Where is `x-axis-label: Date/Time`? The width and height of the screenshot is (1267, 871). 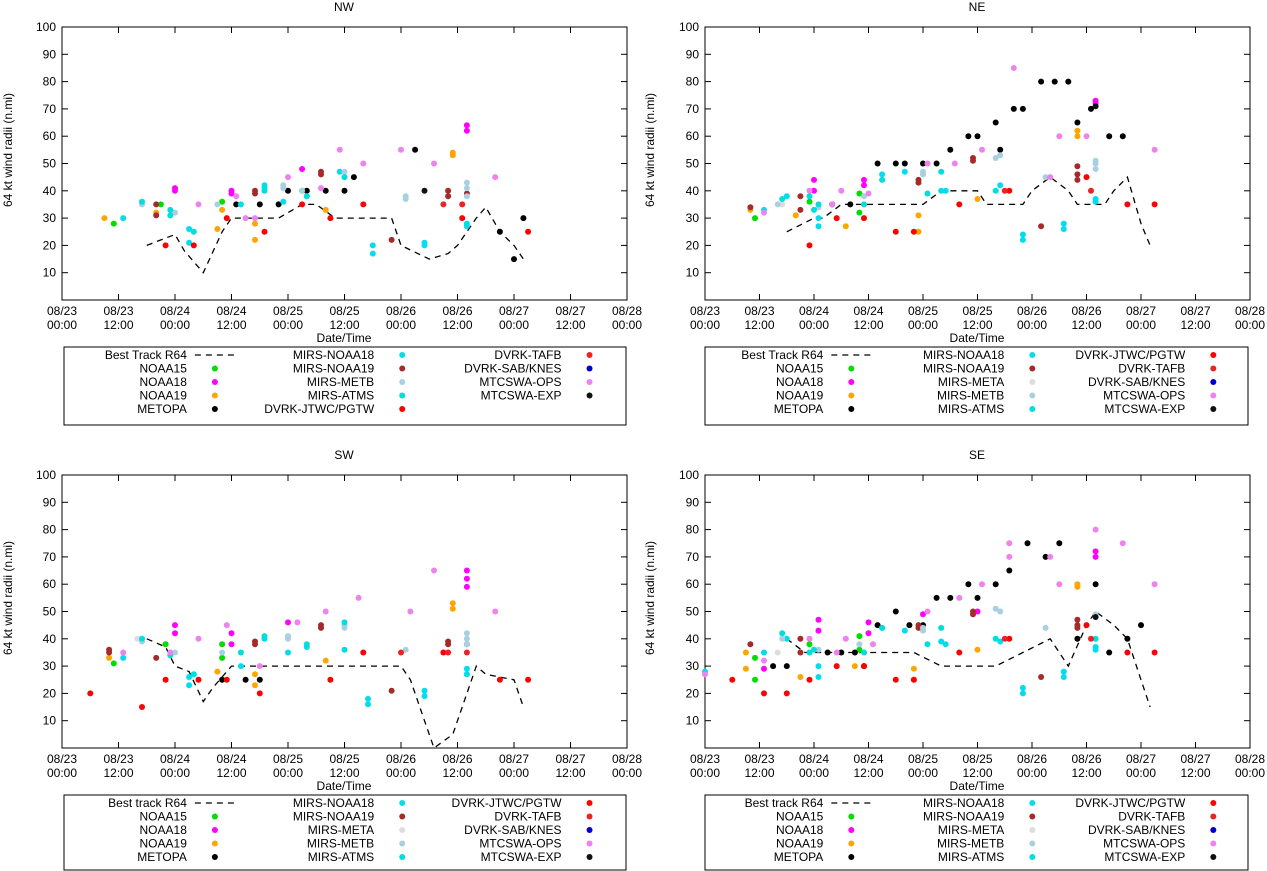
x-axis-label: Date/Time is located at coordinates (977, 338).